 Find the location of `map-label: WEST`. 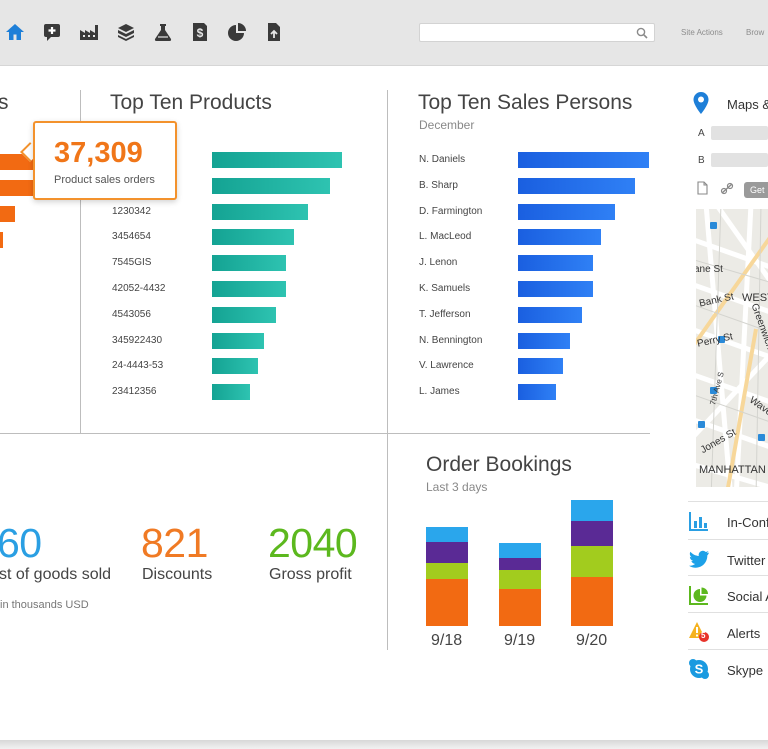

map-label: WEST is located at coordinates (755, 298).